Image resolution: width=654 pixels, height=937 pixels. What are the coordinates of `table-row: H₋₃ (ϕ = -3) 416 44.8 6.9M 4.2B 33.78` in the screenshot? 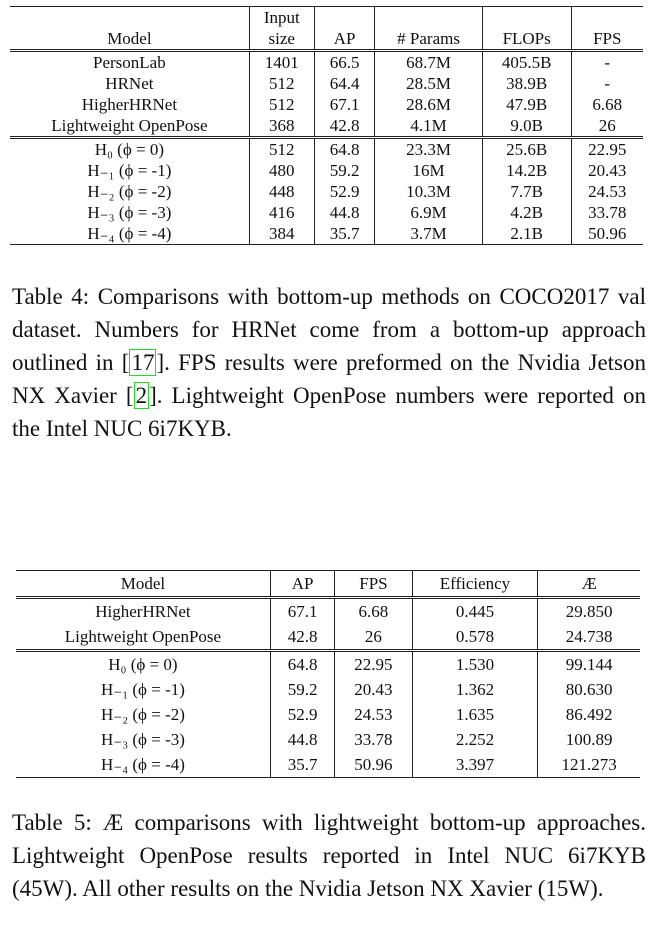 It's located at (326, 212).